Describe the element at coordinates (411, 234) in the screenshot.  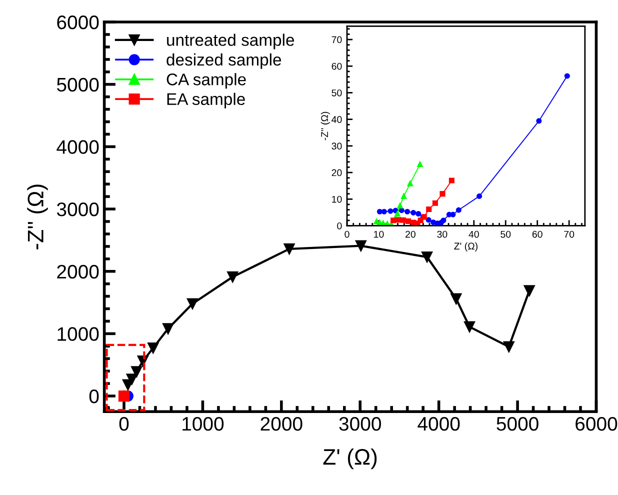
I see `x-tick-label: 20` at that location.